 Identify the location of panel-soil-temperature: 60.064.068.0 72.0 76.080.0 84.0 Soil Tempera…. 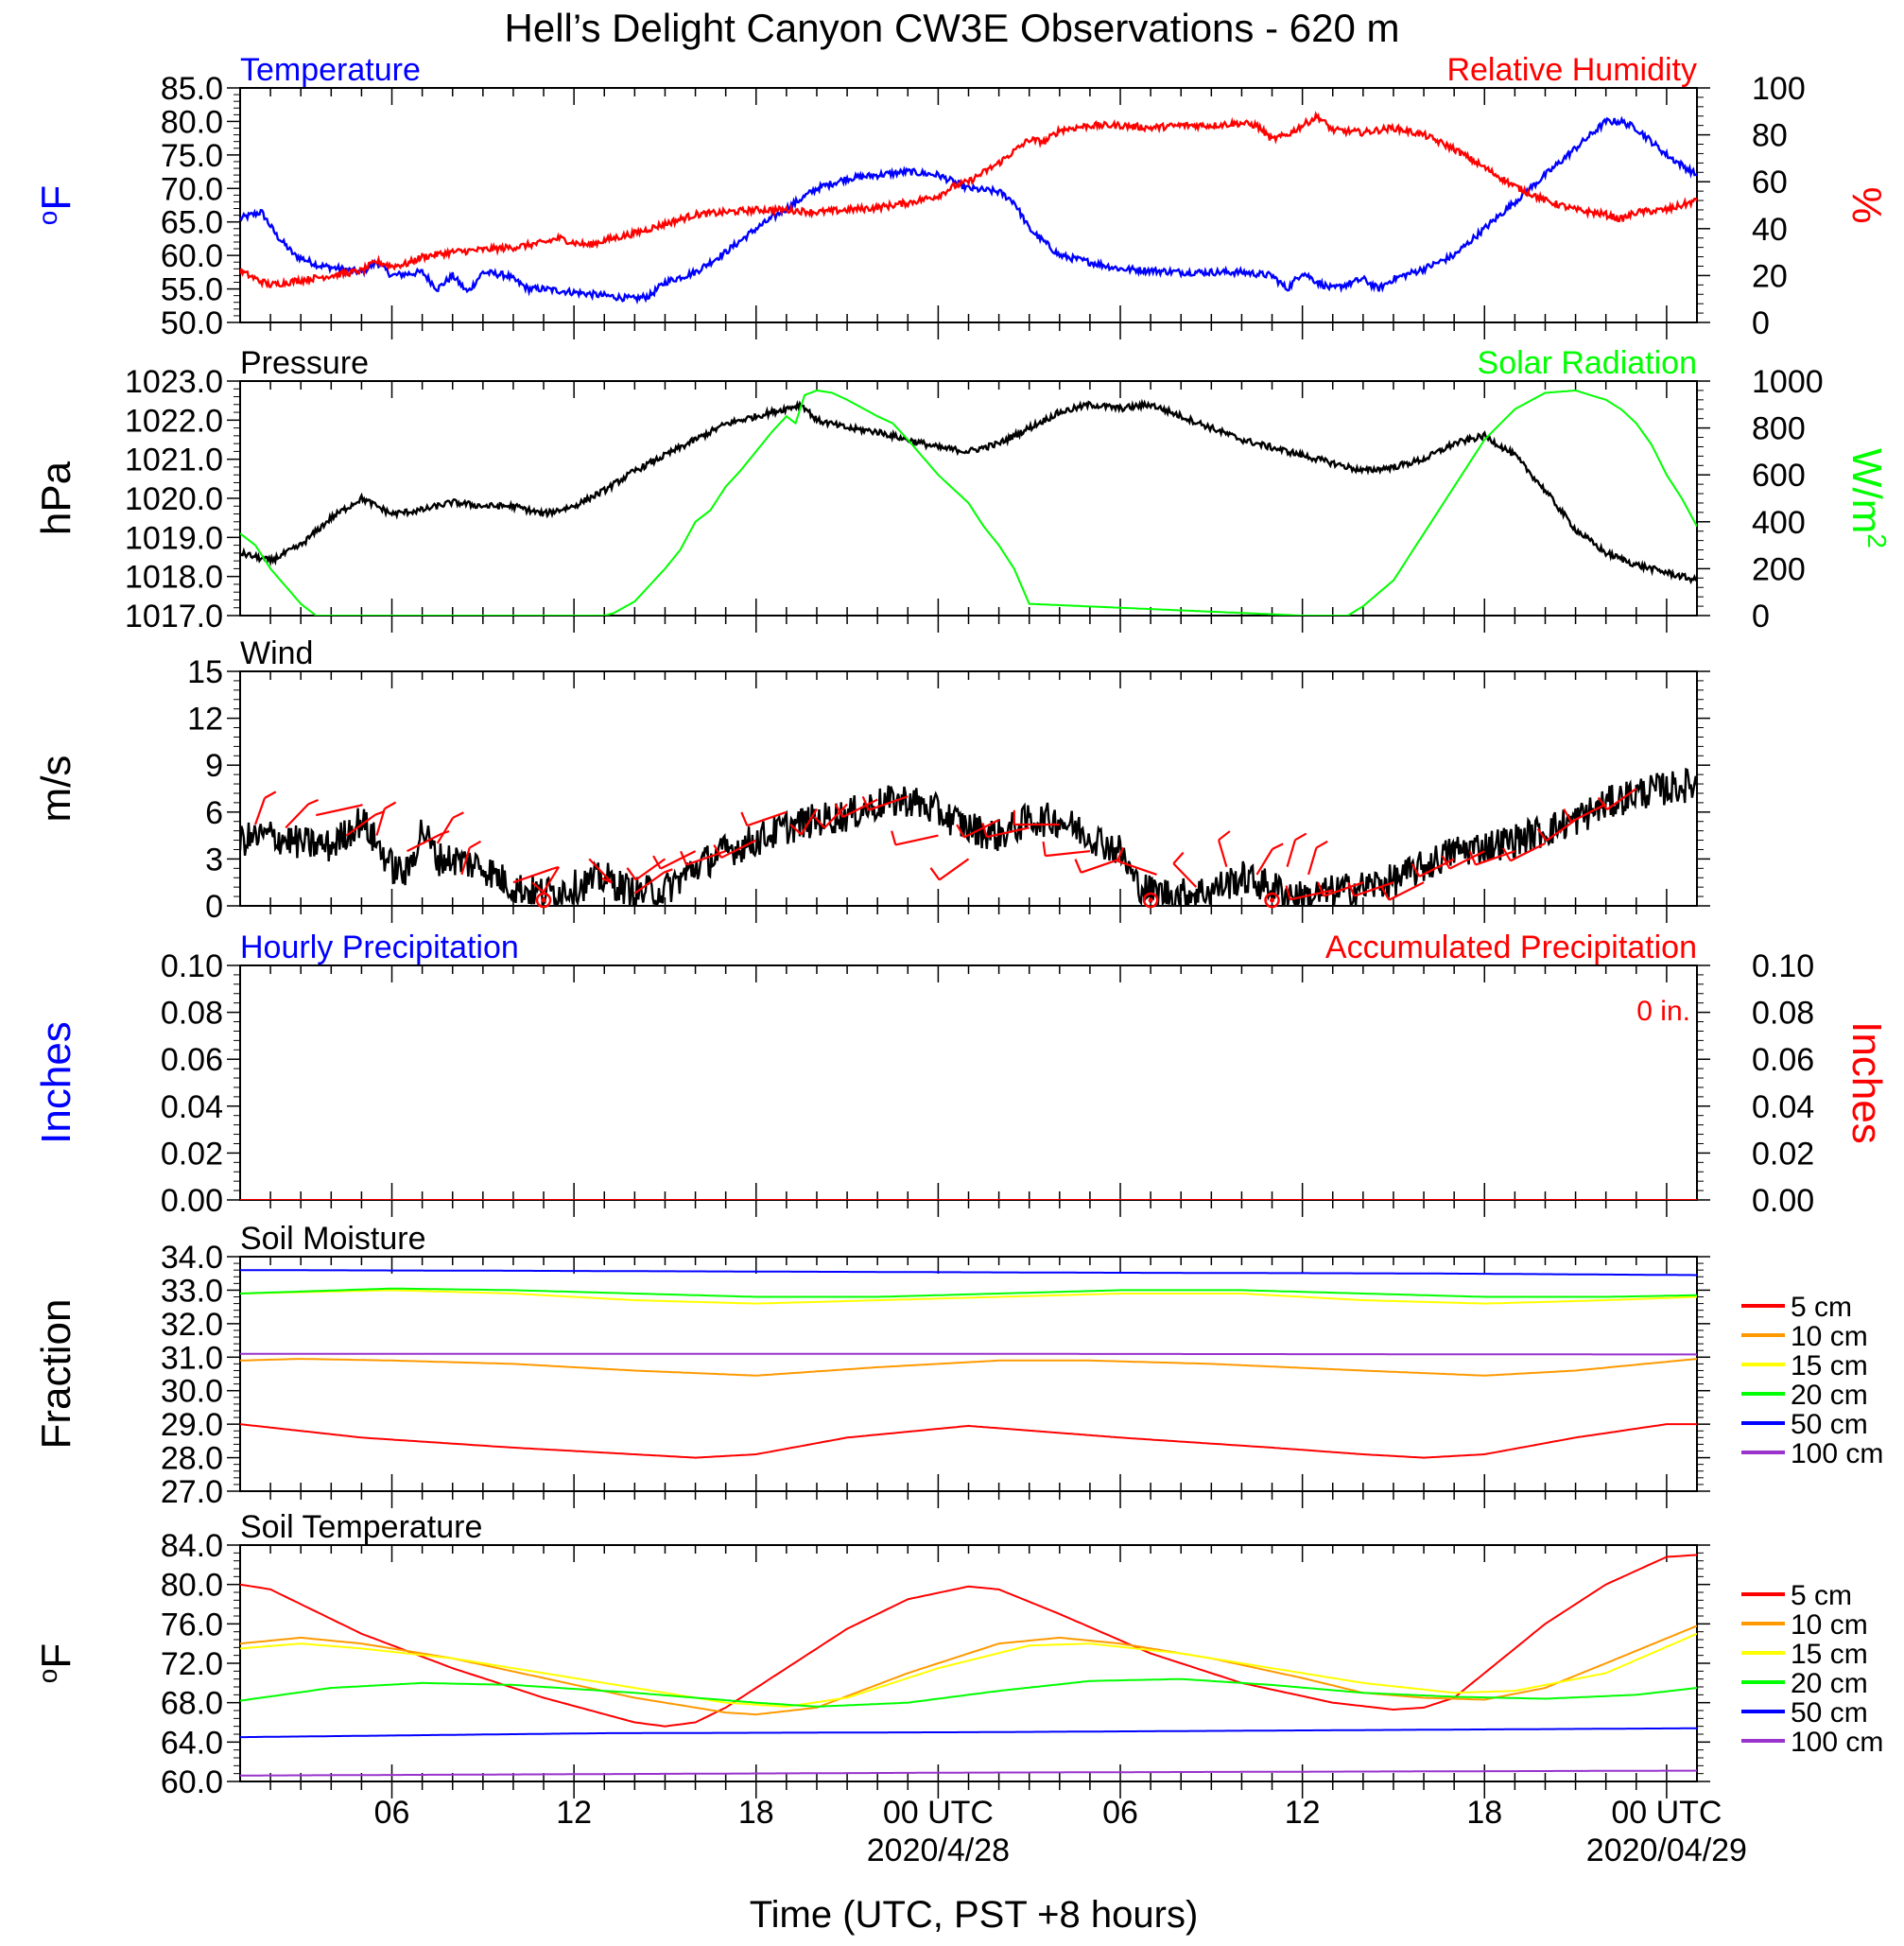
(958, 1655).